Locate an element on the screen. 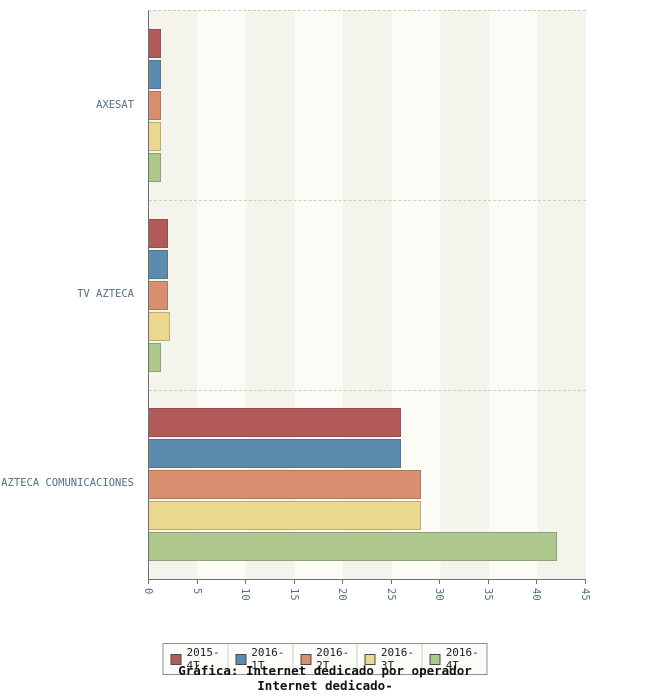 Image resolution: width=650 pixels, height=700 pixels. legend-swatch-2016-2t is located at coordinates (306, 659).